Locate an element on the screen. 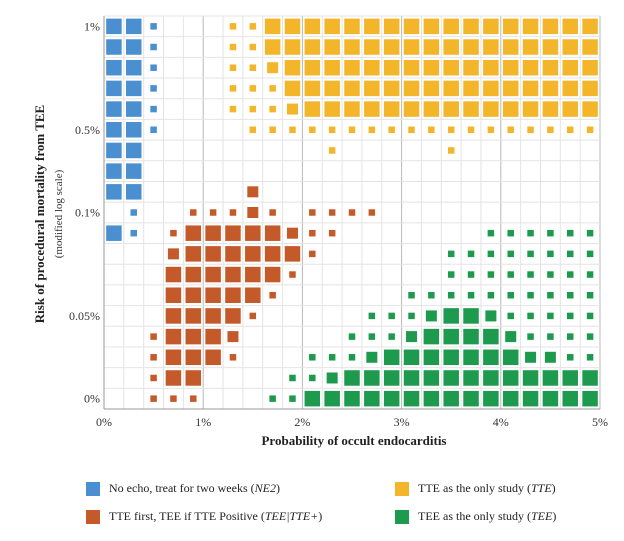 The image size is (624, 541). legend-swatch-tee is located at coordinates (402, 516).